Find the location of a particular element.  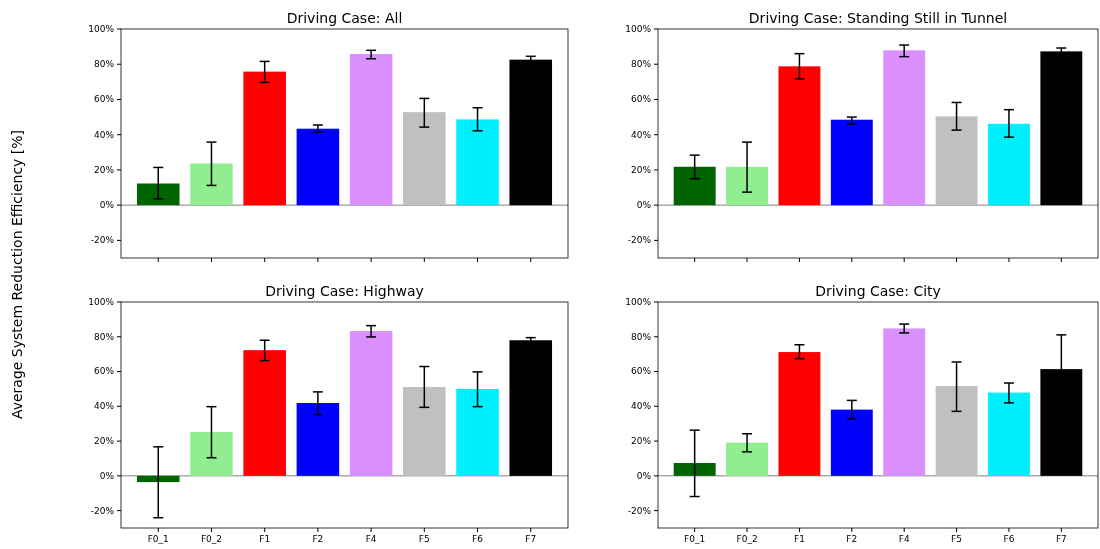

y-axis-title: Average System Reduction Efficiency [%] is located at coordinates (17, 274).